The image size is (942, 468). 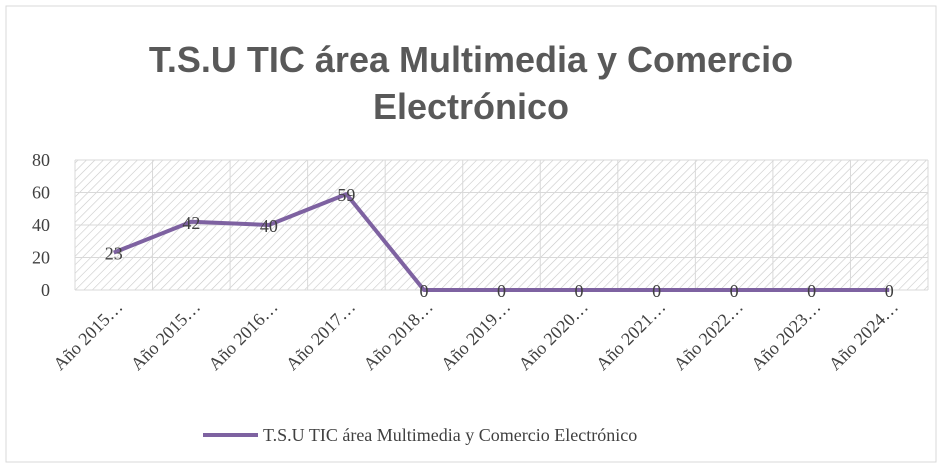 What do you see at coordinates (41, 225) in the screenshot?
I see `y-tick-label: 40` at bounding box center [41, 225].